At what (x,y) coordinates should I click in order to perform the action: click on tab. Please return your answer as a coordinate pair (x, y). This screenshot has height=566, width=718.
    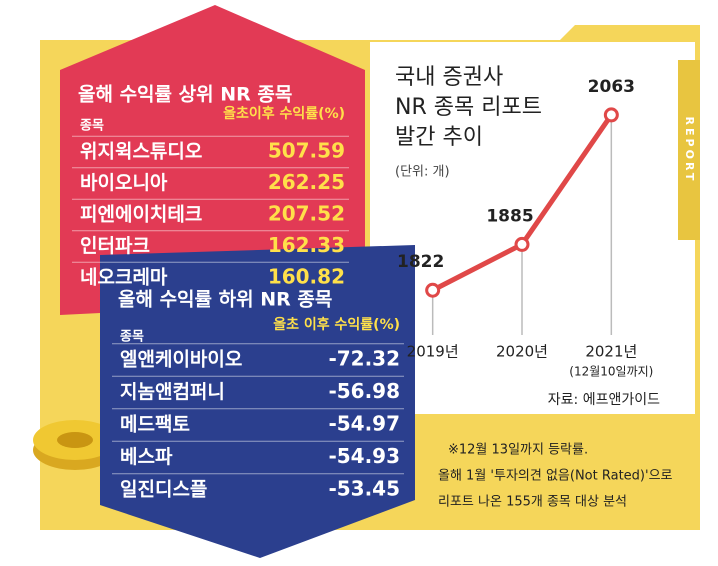
    Looking at the image, I should click on (689, 150).